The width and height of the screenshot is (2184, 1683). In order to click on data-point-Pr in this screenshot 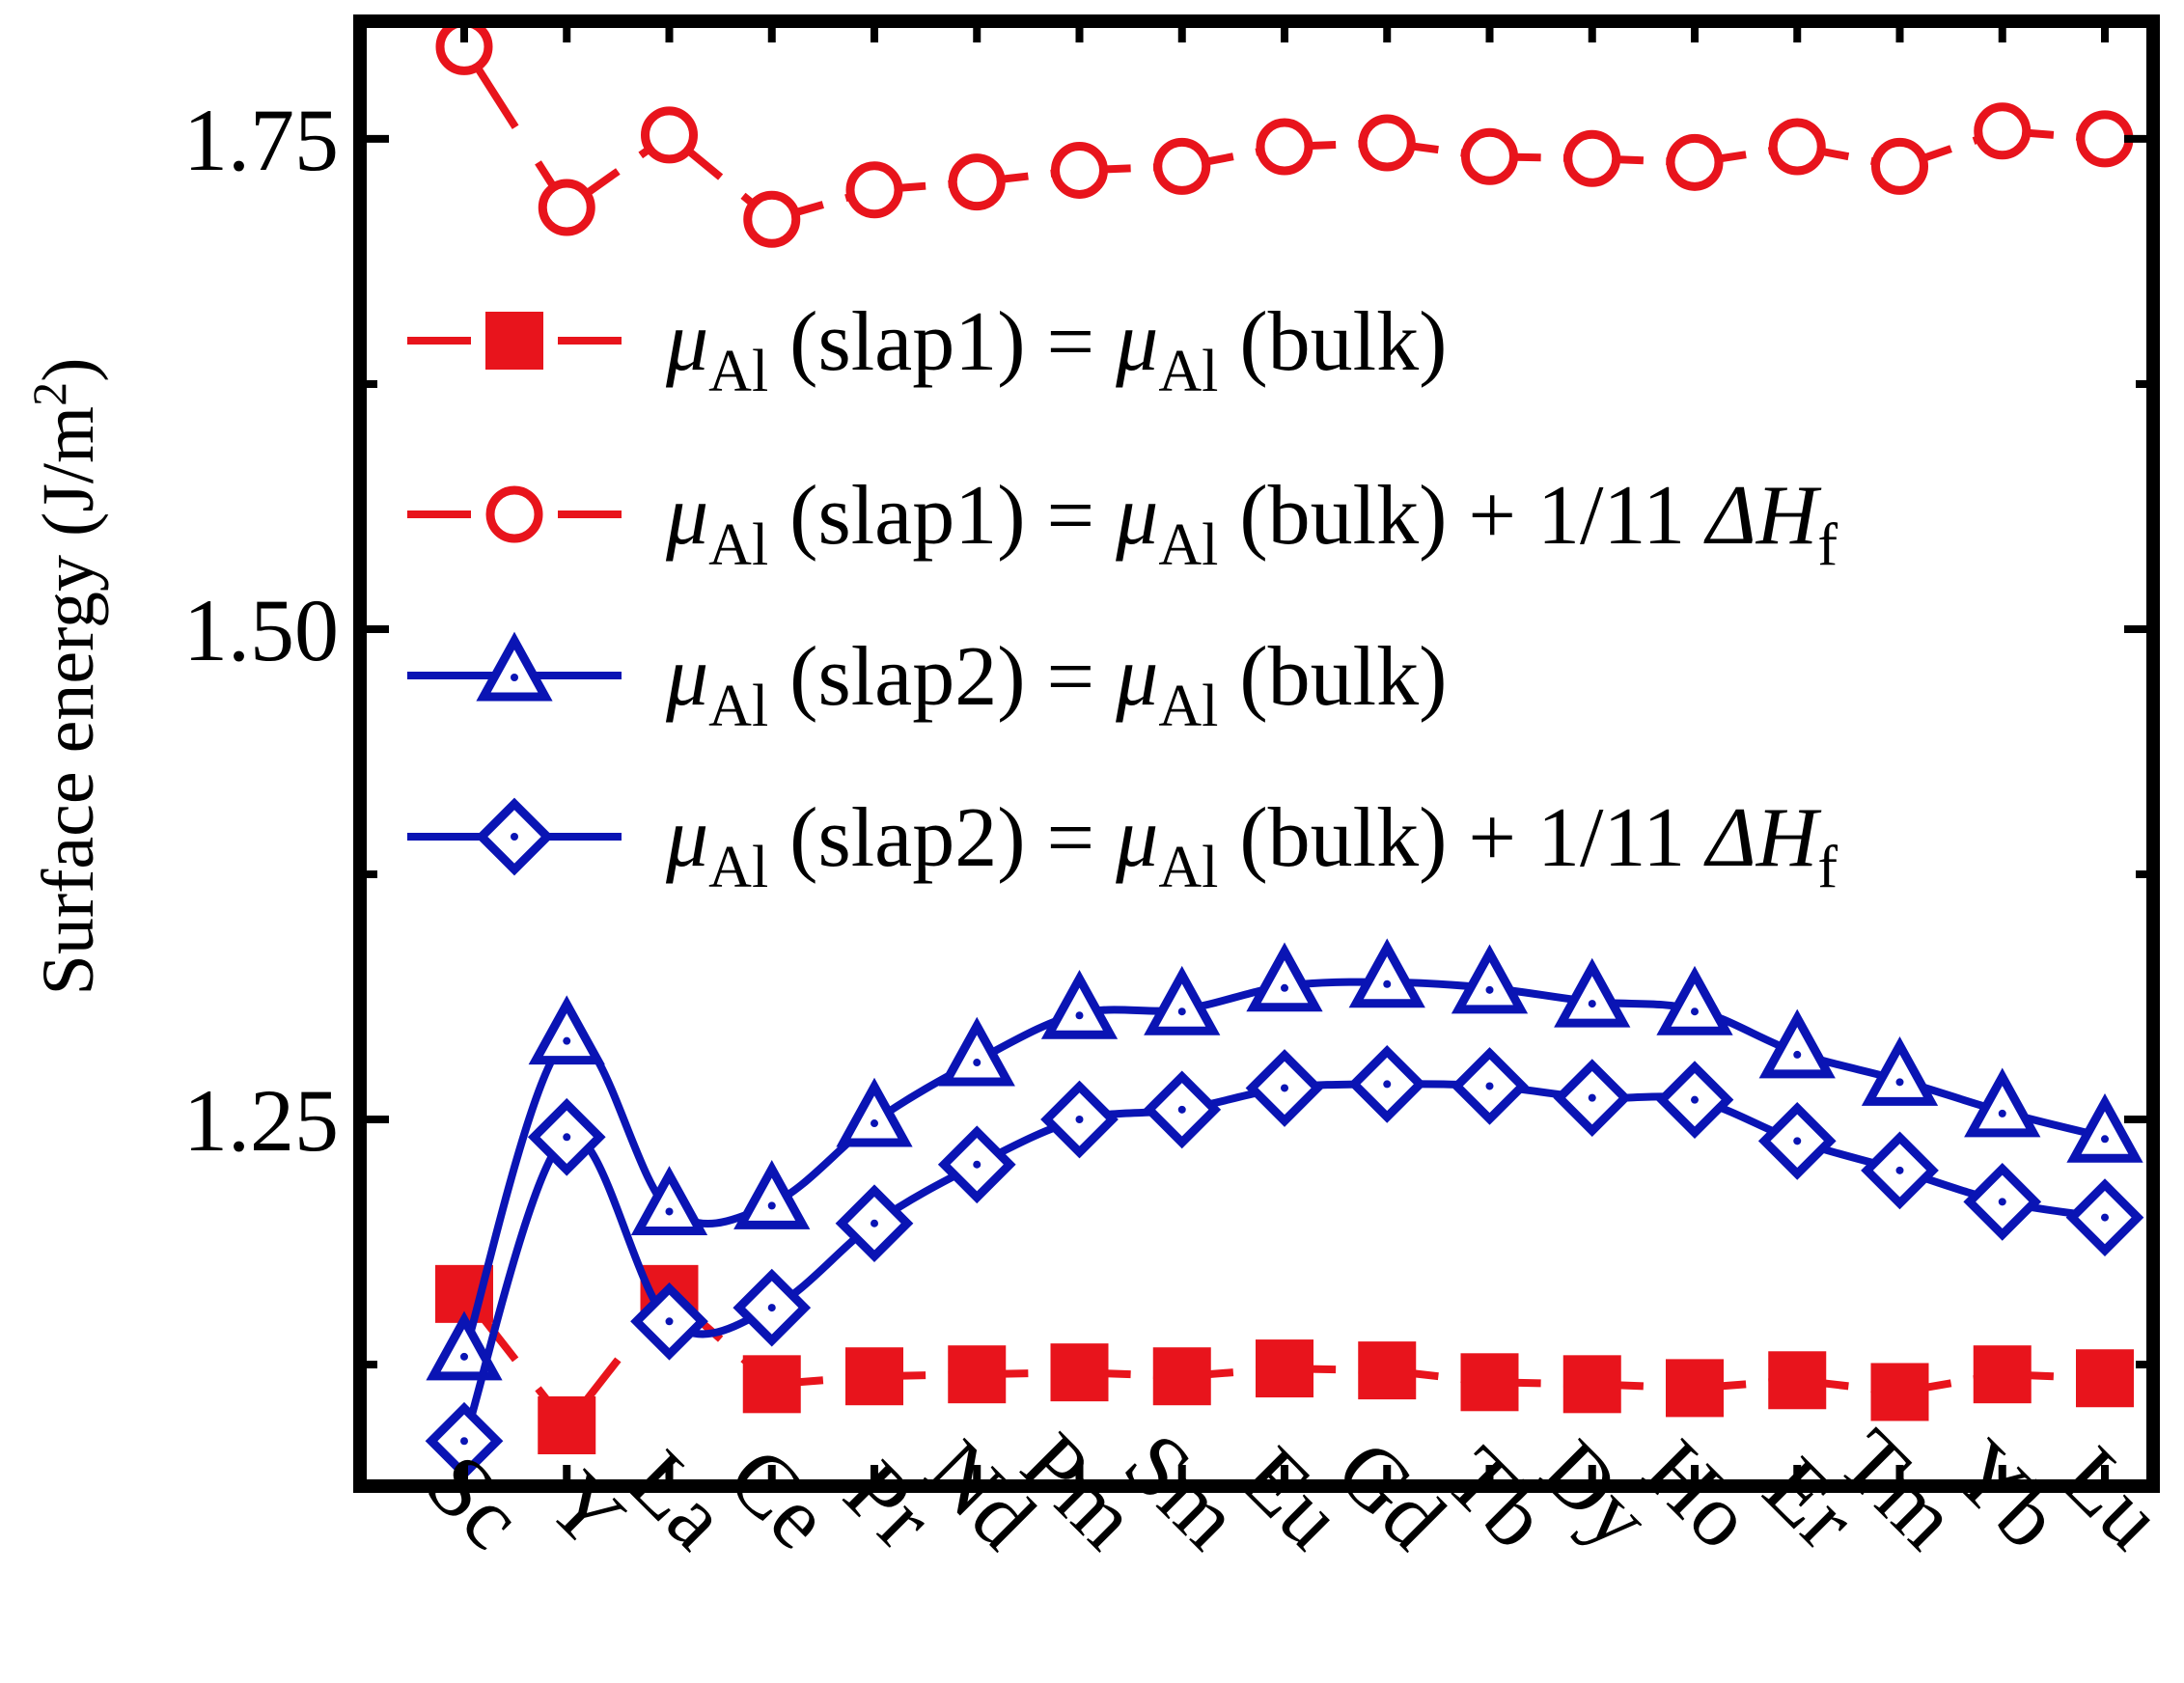, I will do `click(874, 190)`.